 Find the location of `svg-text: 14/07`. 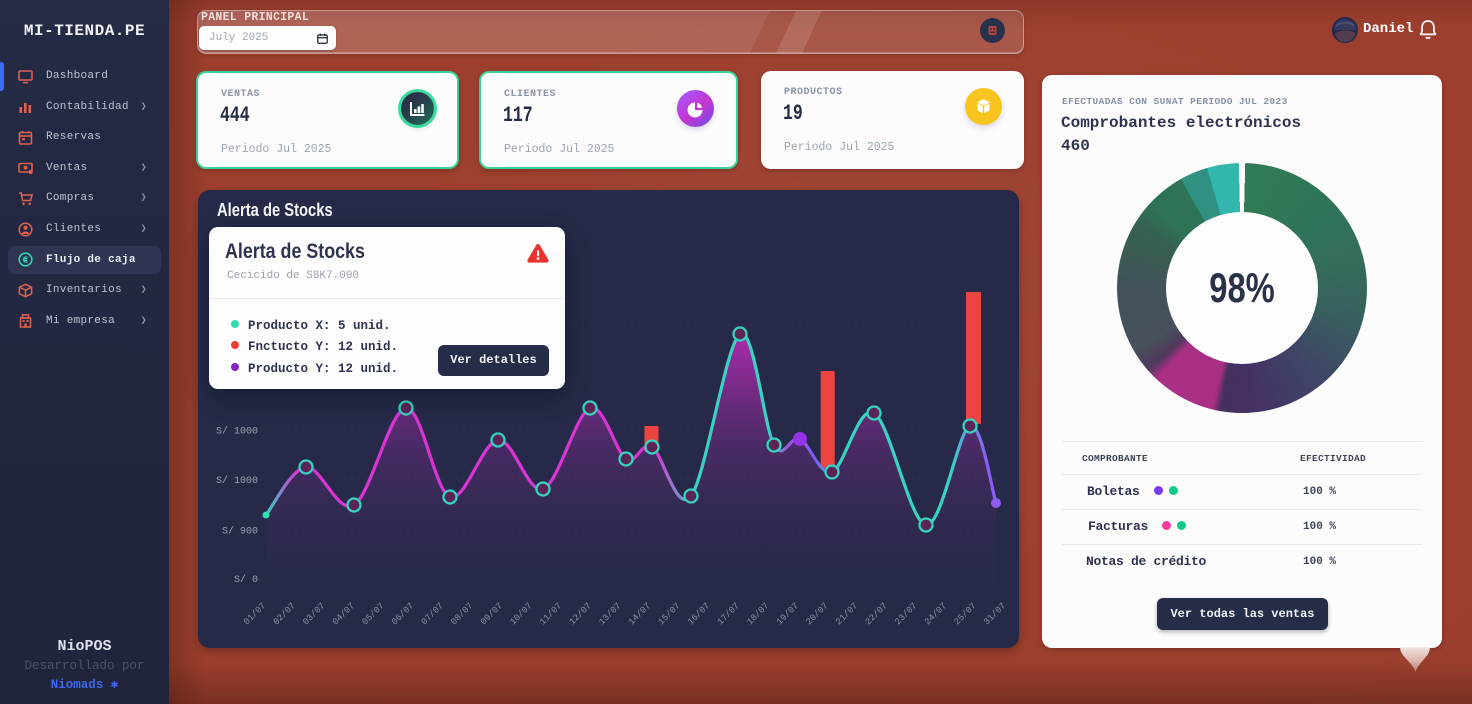

svg-text: 14/07 is located at coordinates (640, 614).